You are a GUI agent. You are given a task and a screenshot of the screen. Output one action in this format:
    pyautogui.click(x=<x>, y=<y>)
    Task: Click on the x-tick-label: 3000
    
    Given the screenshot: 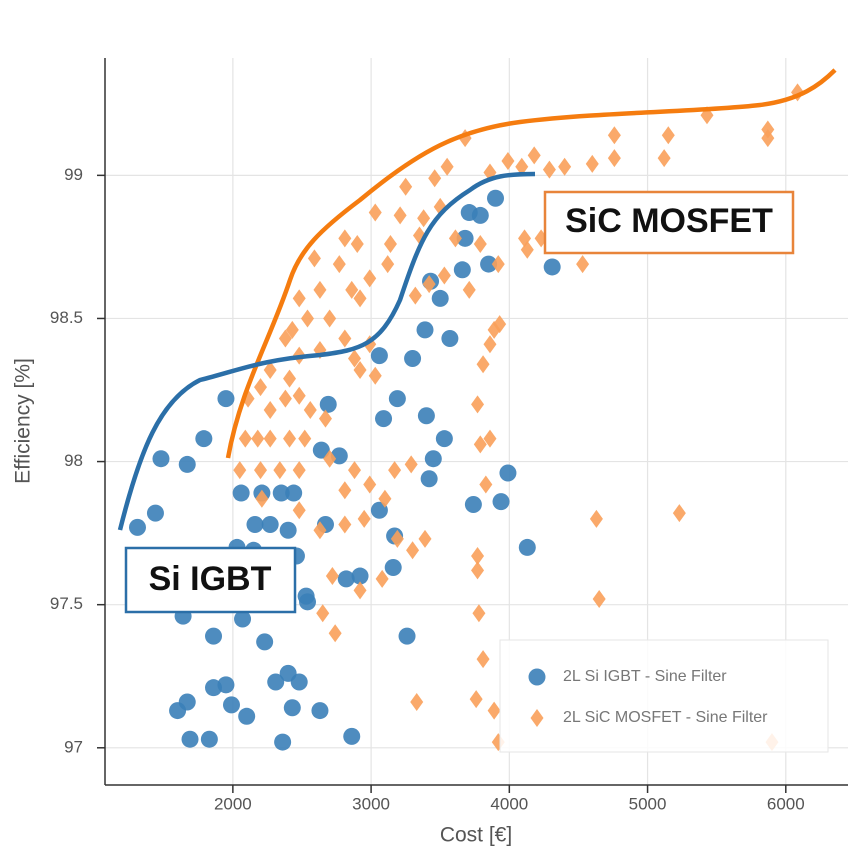 What is the action you would take?
    pyautogui.click(x=371, y=803)
    